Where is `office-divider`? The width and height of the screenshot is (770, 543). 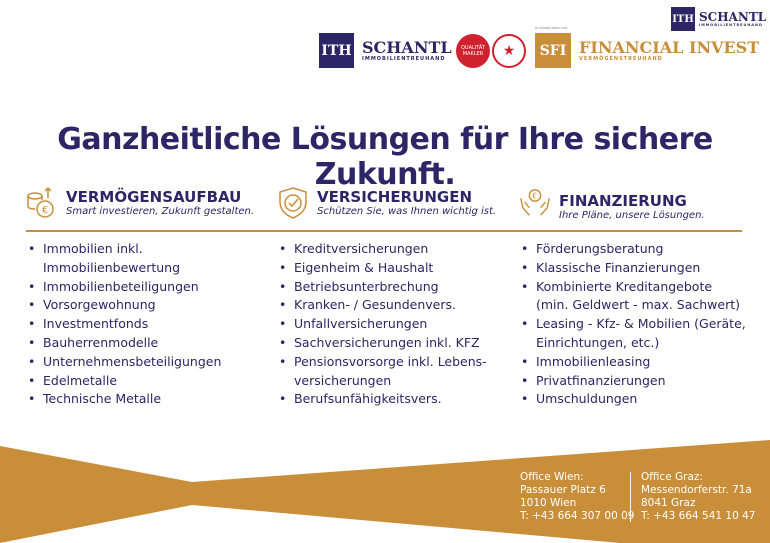 office-divider is located at coordinates (630, 497).